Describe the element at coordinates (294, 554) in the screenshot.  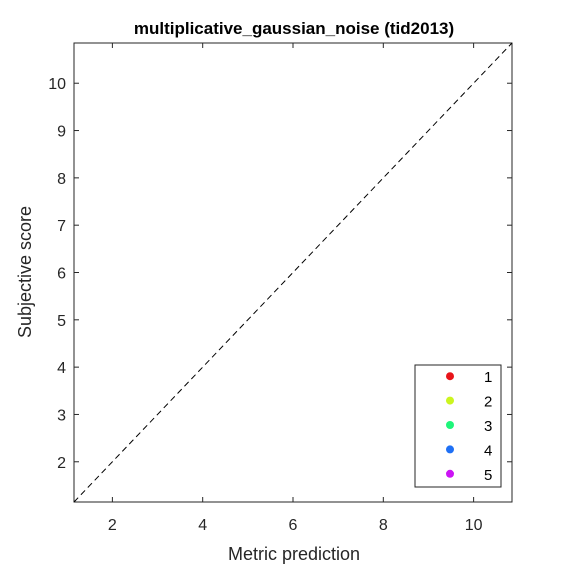
I see `x-axis-label: Metric prediction` at that location.